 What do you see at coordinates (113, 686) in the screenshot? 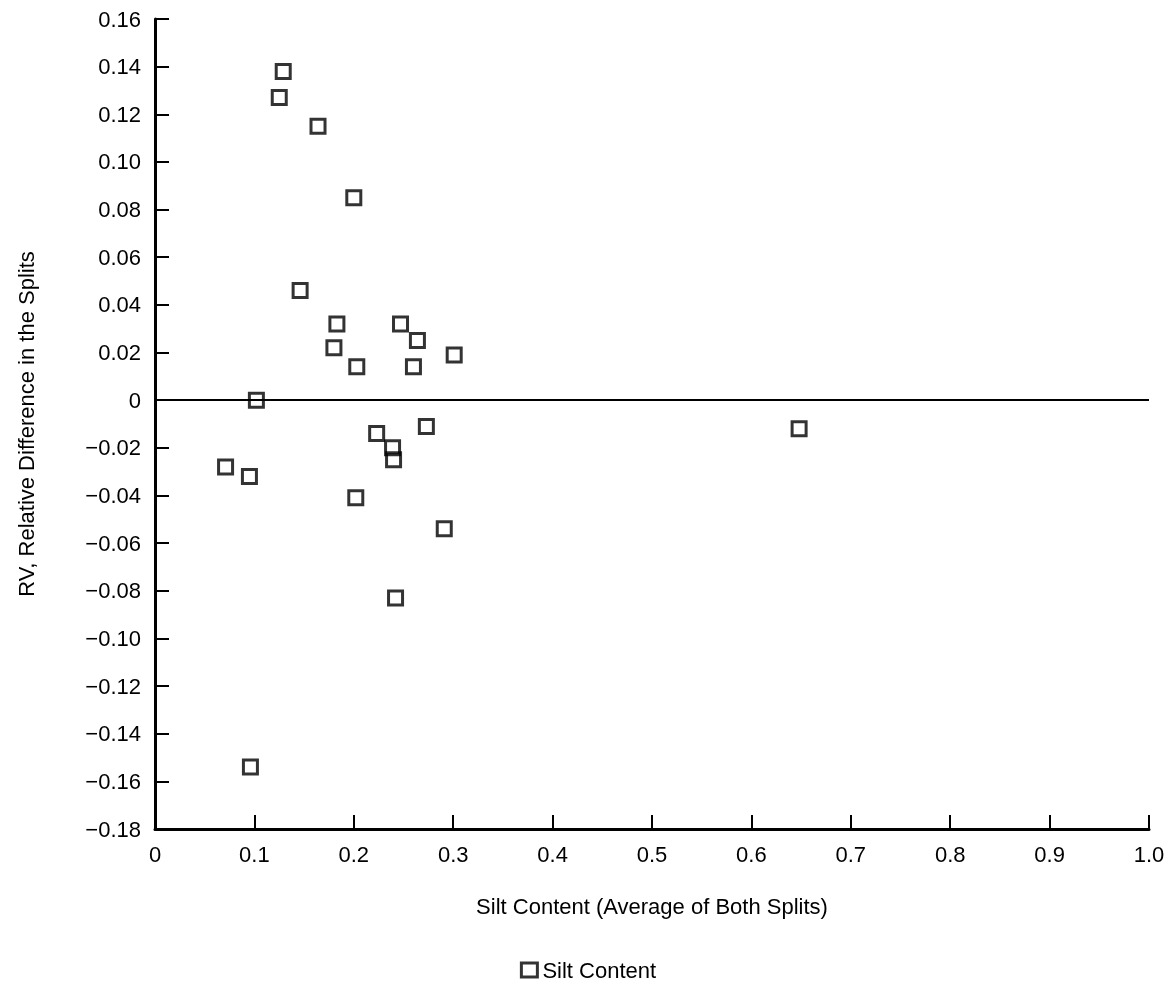
I see `y-tick-label: −0.12` at bounding box center [113, 686].